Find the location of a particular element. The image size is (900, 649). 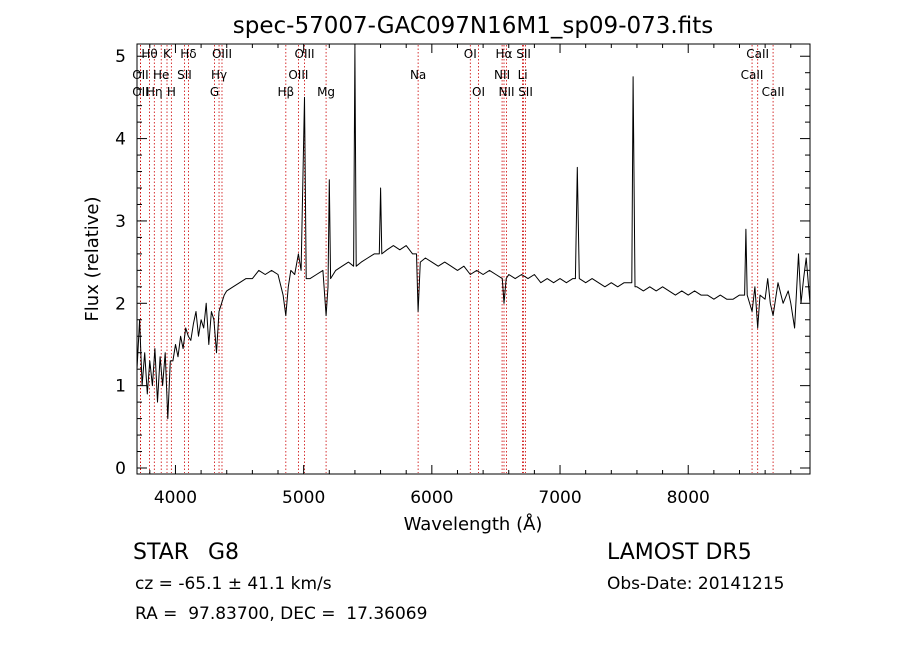

survey-name: LAMOST DR5 is located at coordinates (679, 552).